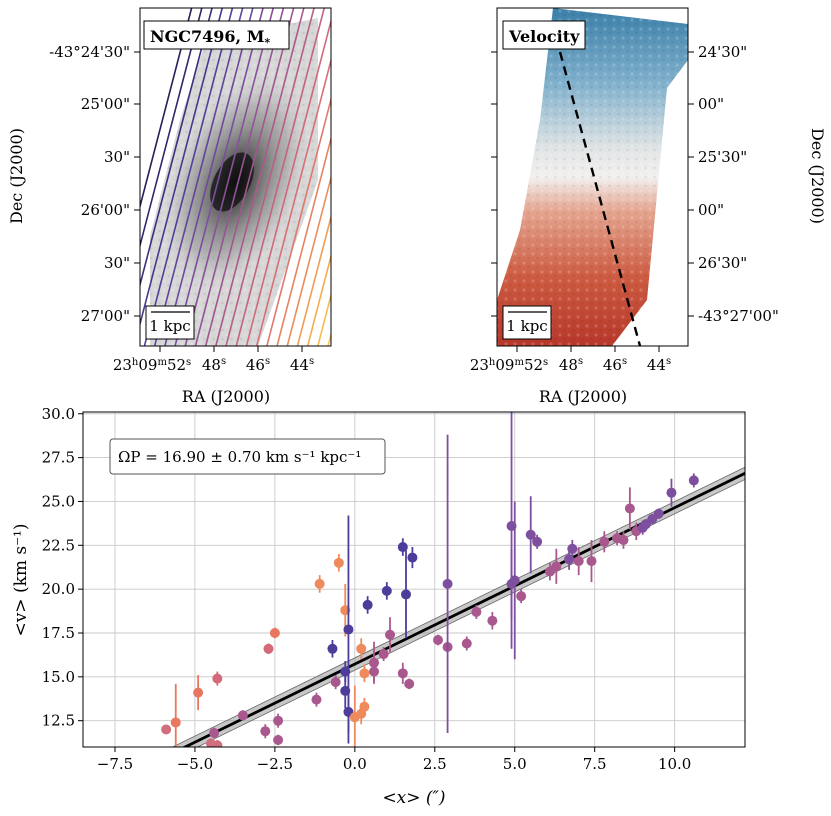 This screenshot has width=831, height=816. Describe the element at coordinates (817, 176) in the screenshot. I see `right-ylabel: Dec (J2000)` at that location.